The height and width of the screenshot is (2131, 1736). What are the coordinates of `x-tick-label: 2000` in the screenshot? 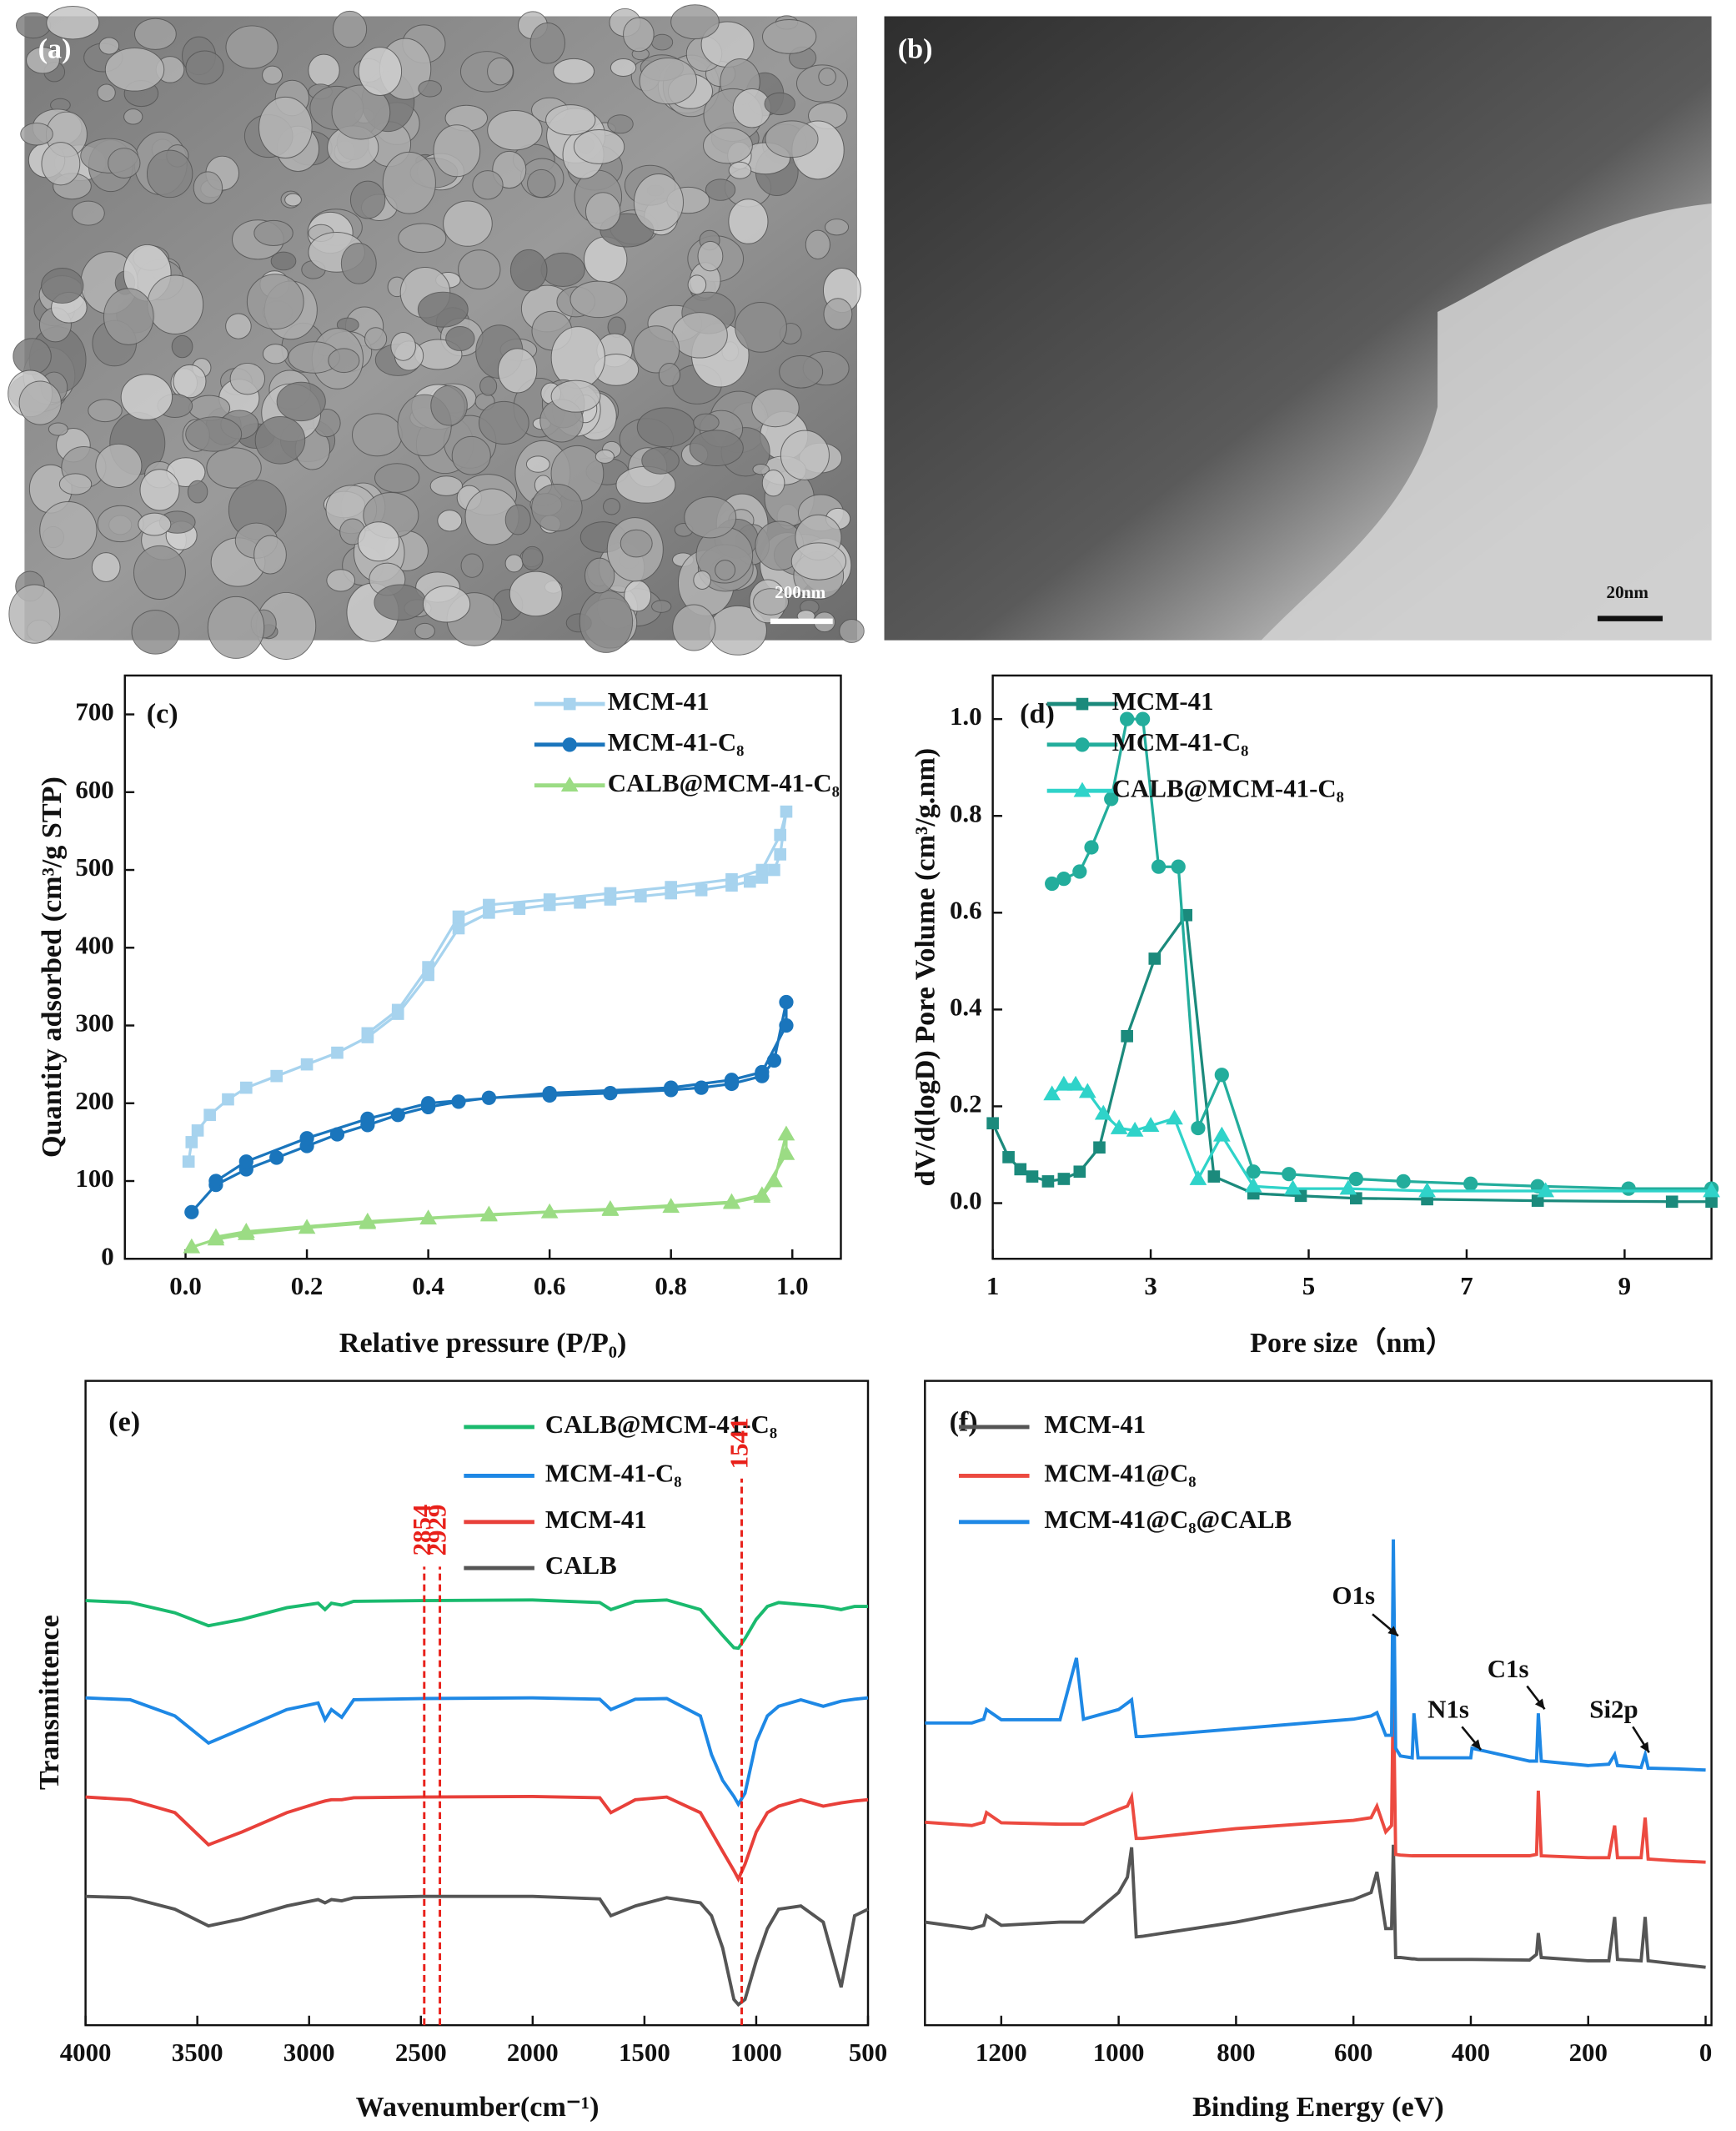 It's located at (533, 2052).